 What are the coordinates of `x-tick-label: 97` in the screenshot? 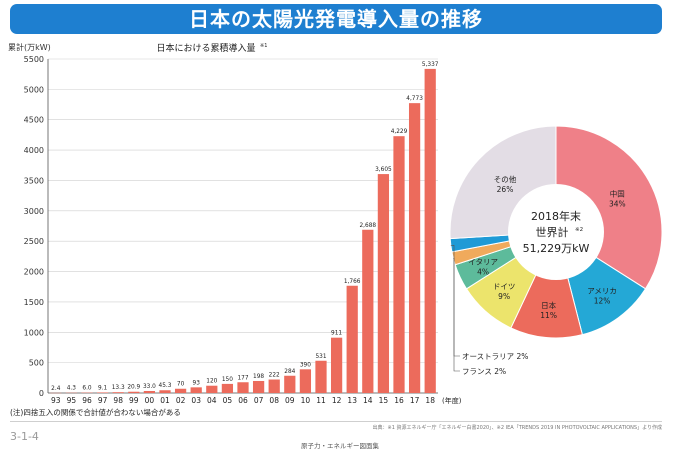 It's located at (103, 400).